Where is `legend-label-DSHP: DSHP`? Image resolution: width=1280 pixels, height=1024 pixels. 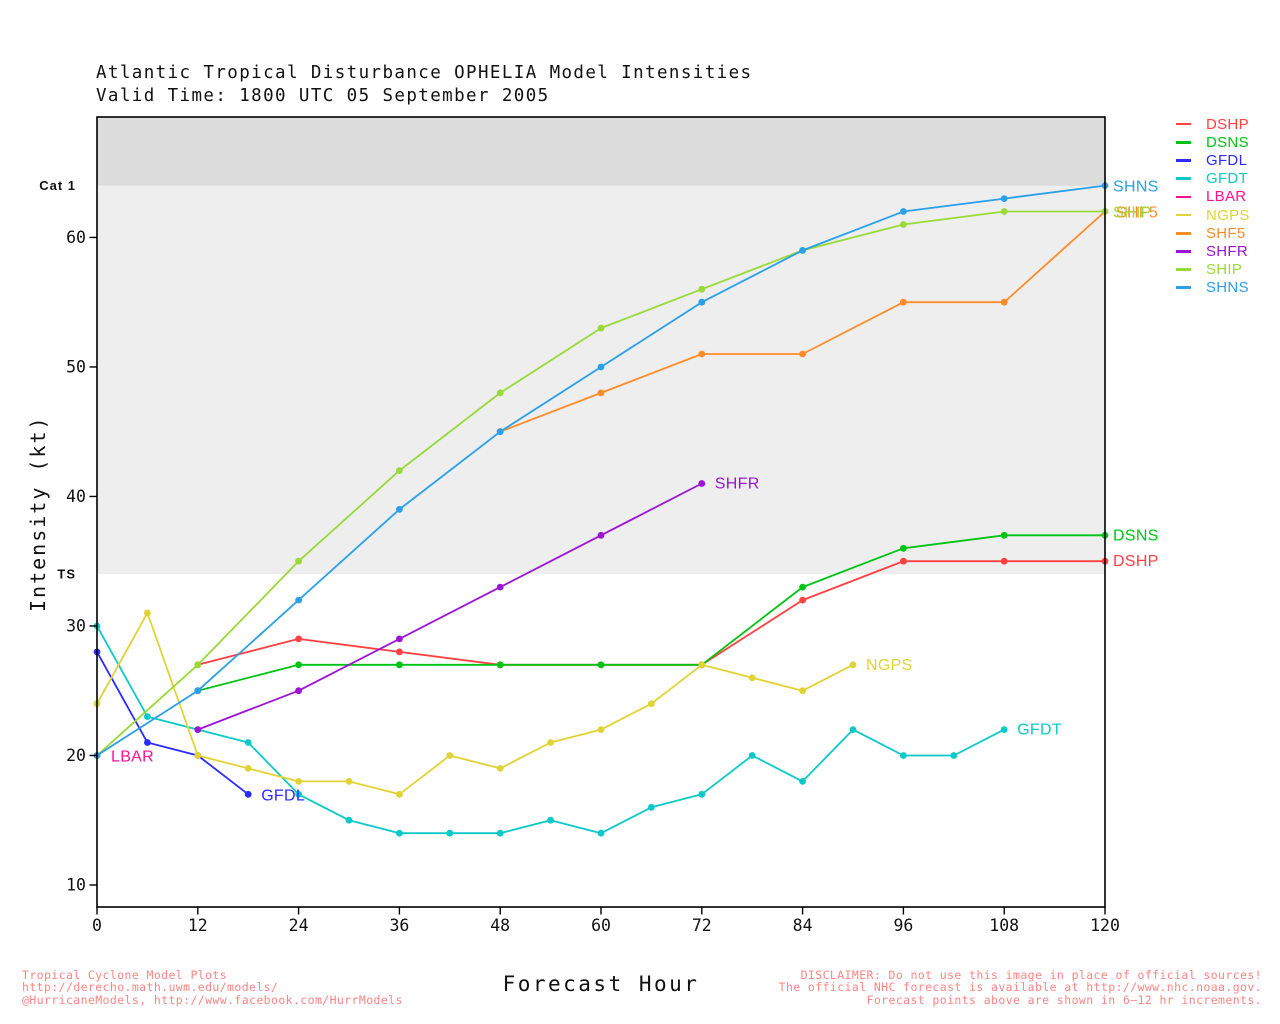 legend-label-DSHP: DSHP is located at coordinates (1227, 124).